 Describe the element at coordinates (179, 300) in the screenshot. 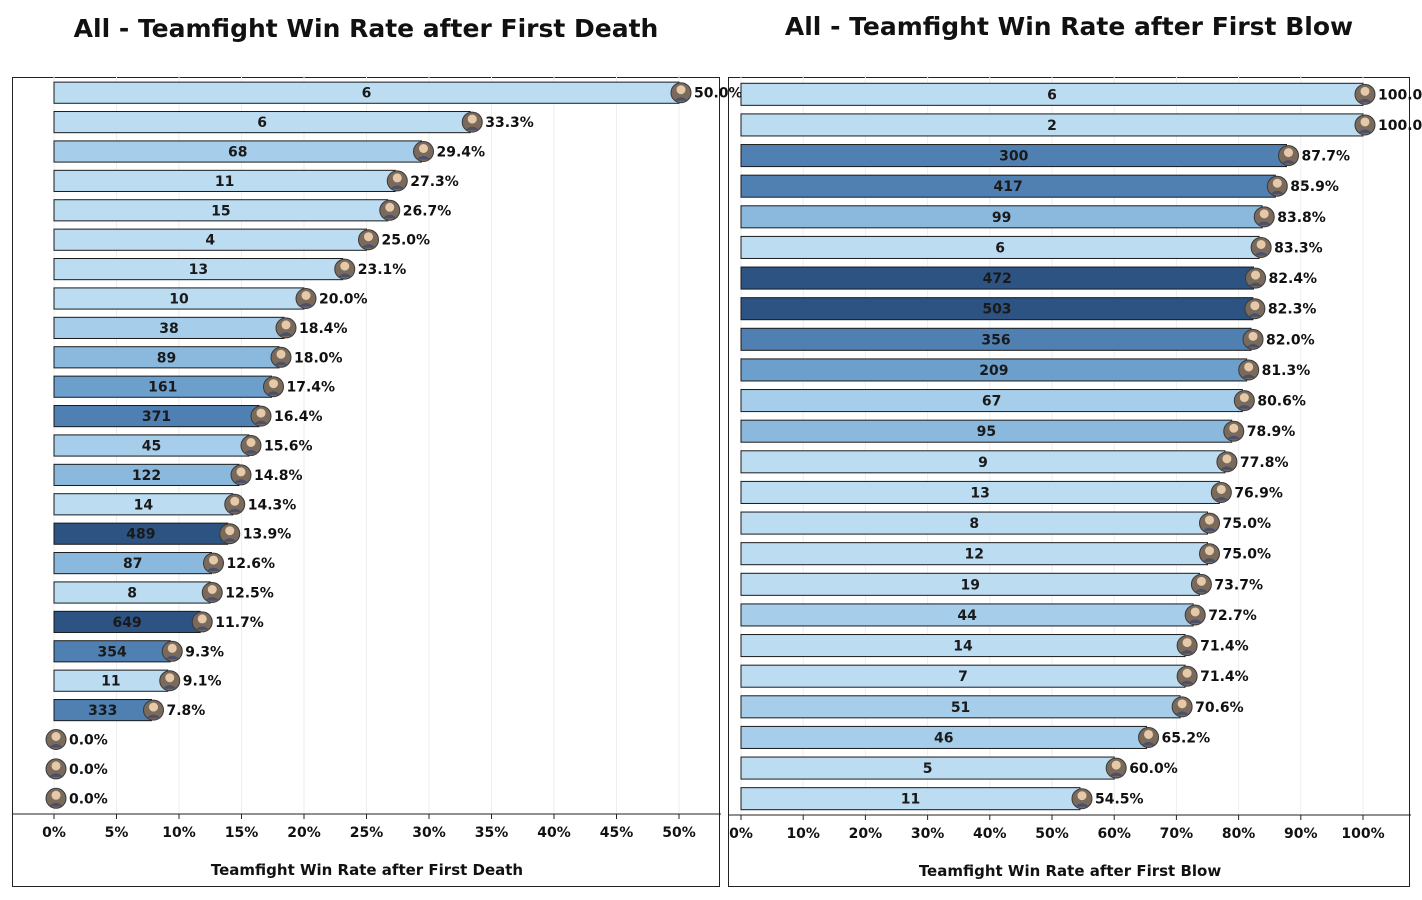

I see `bar-count-label: 10` at that location.